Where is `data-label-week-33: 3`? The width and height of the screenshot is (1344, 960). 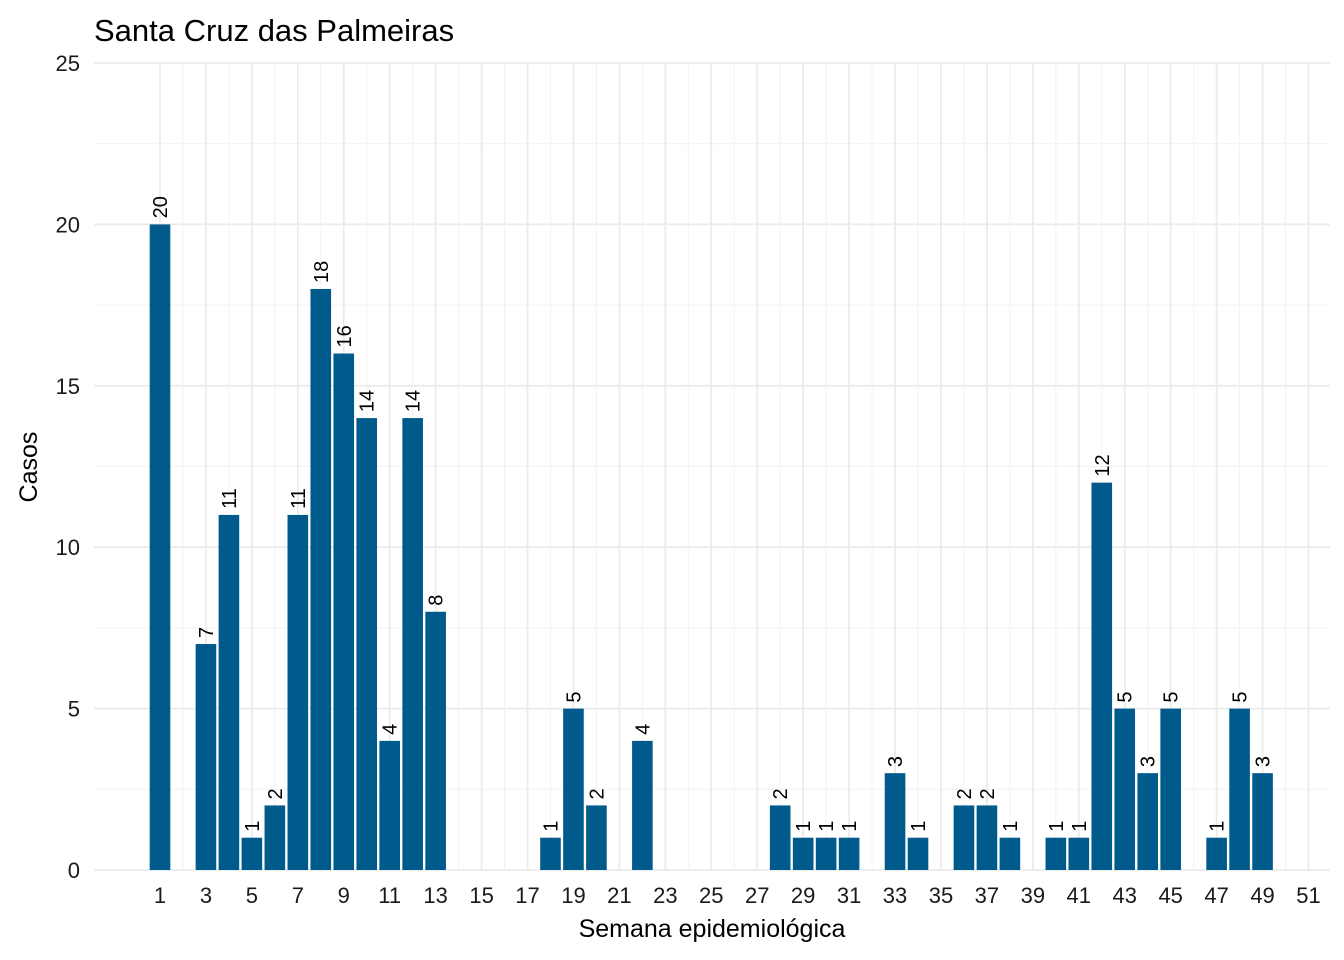
data-label-week-33: 3 is located at coordinates (896, 761).